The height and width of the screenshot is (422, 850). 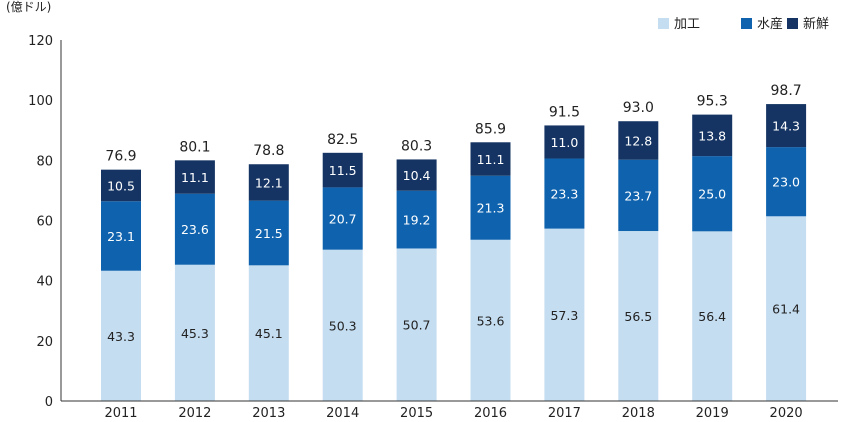 I want to click on data-label: 45.1, so click(x=269, y=333).